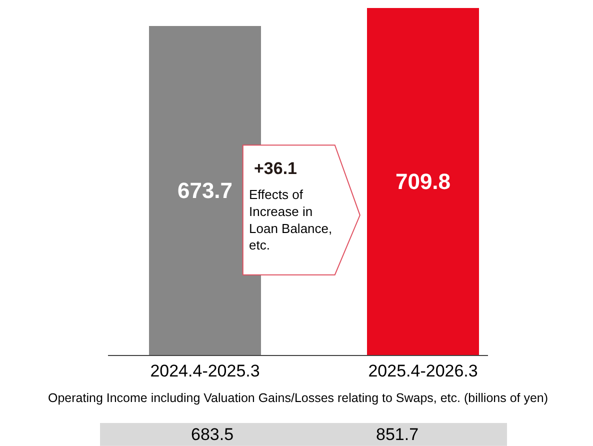  I want to click on annotation: +36.1, so click(276, 168).